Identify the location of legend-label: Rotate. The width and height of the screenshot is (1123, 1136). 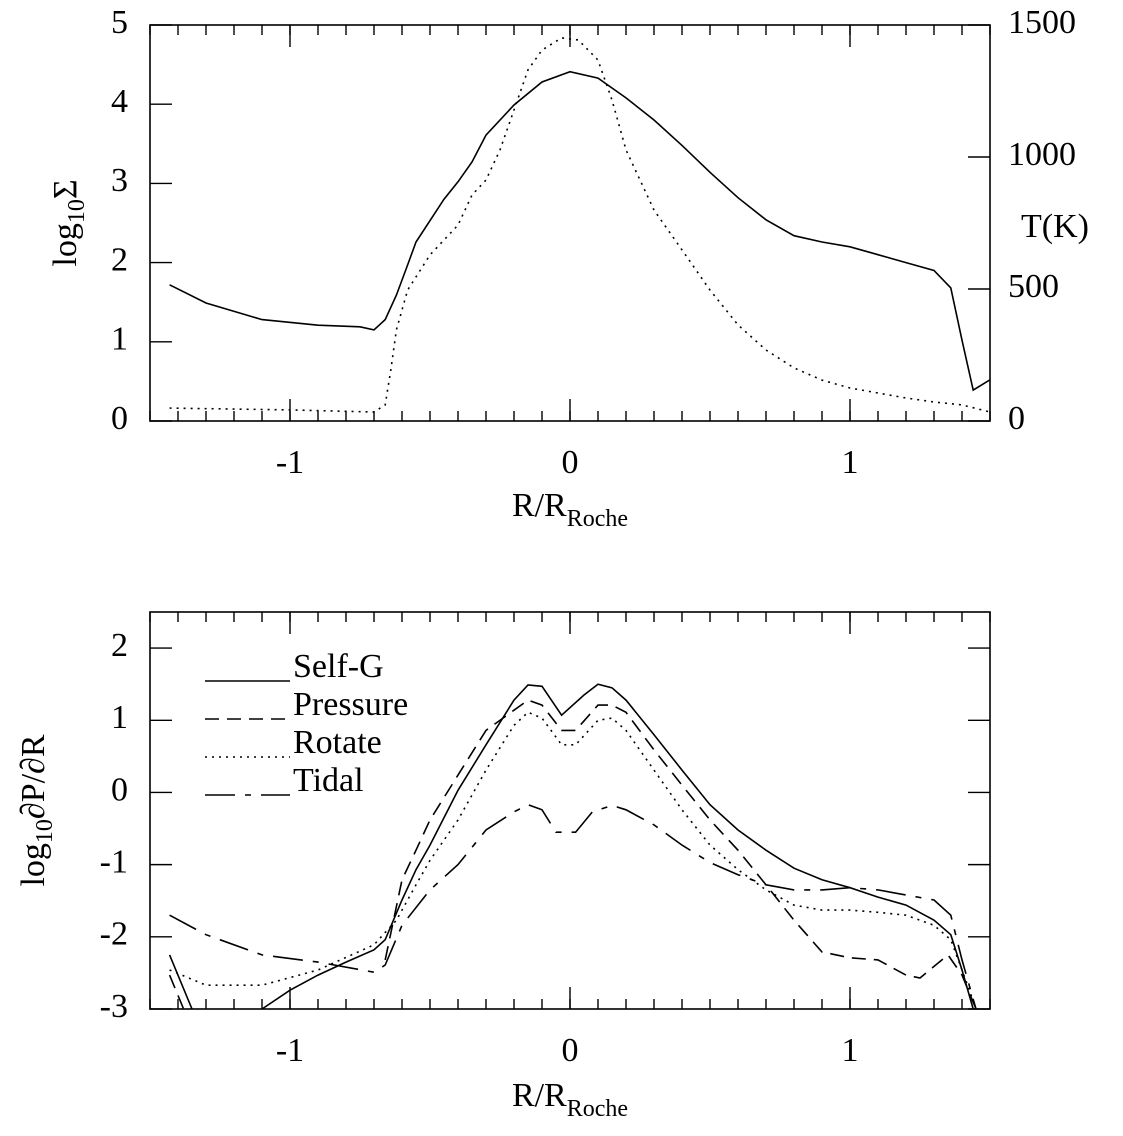
(337, 742).